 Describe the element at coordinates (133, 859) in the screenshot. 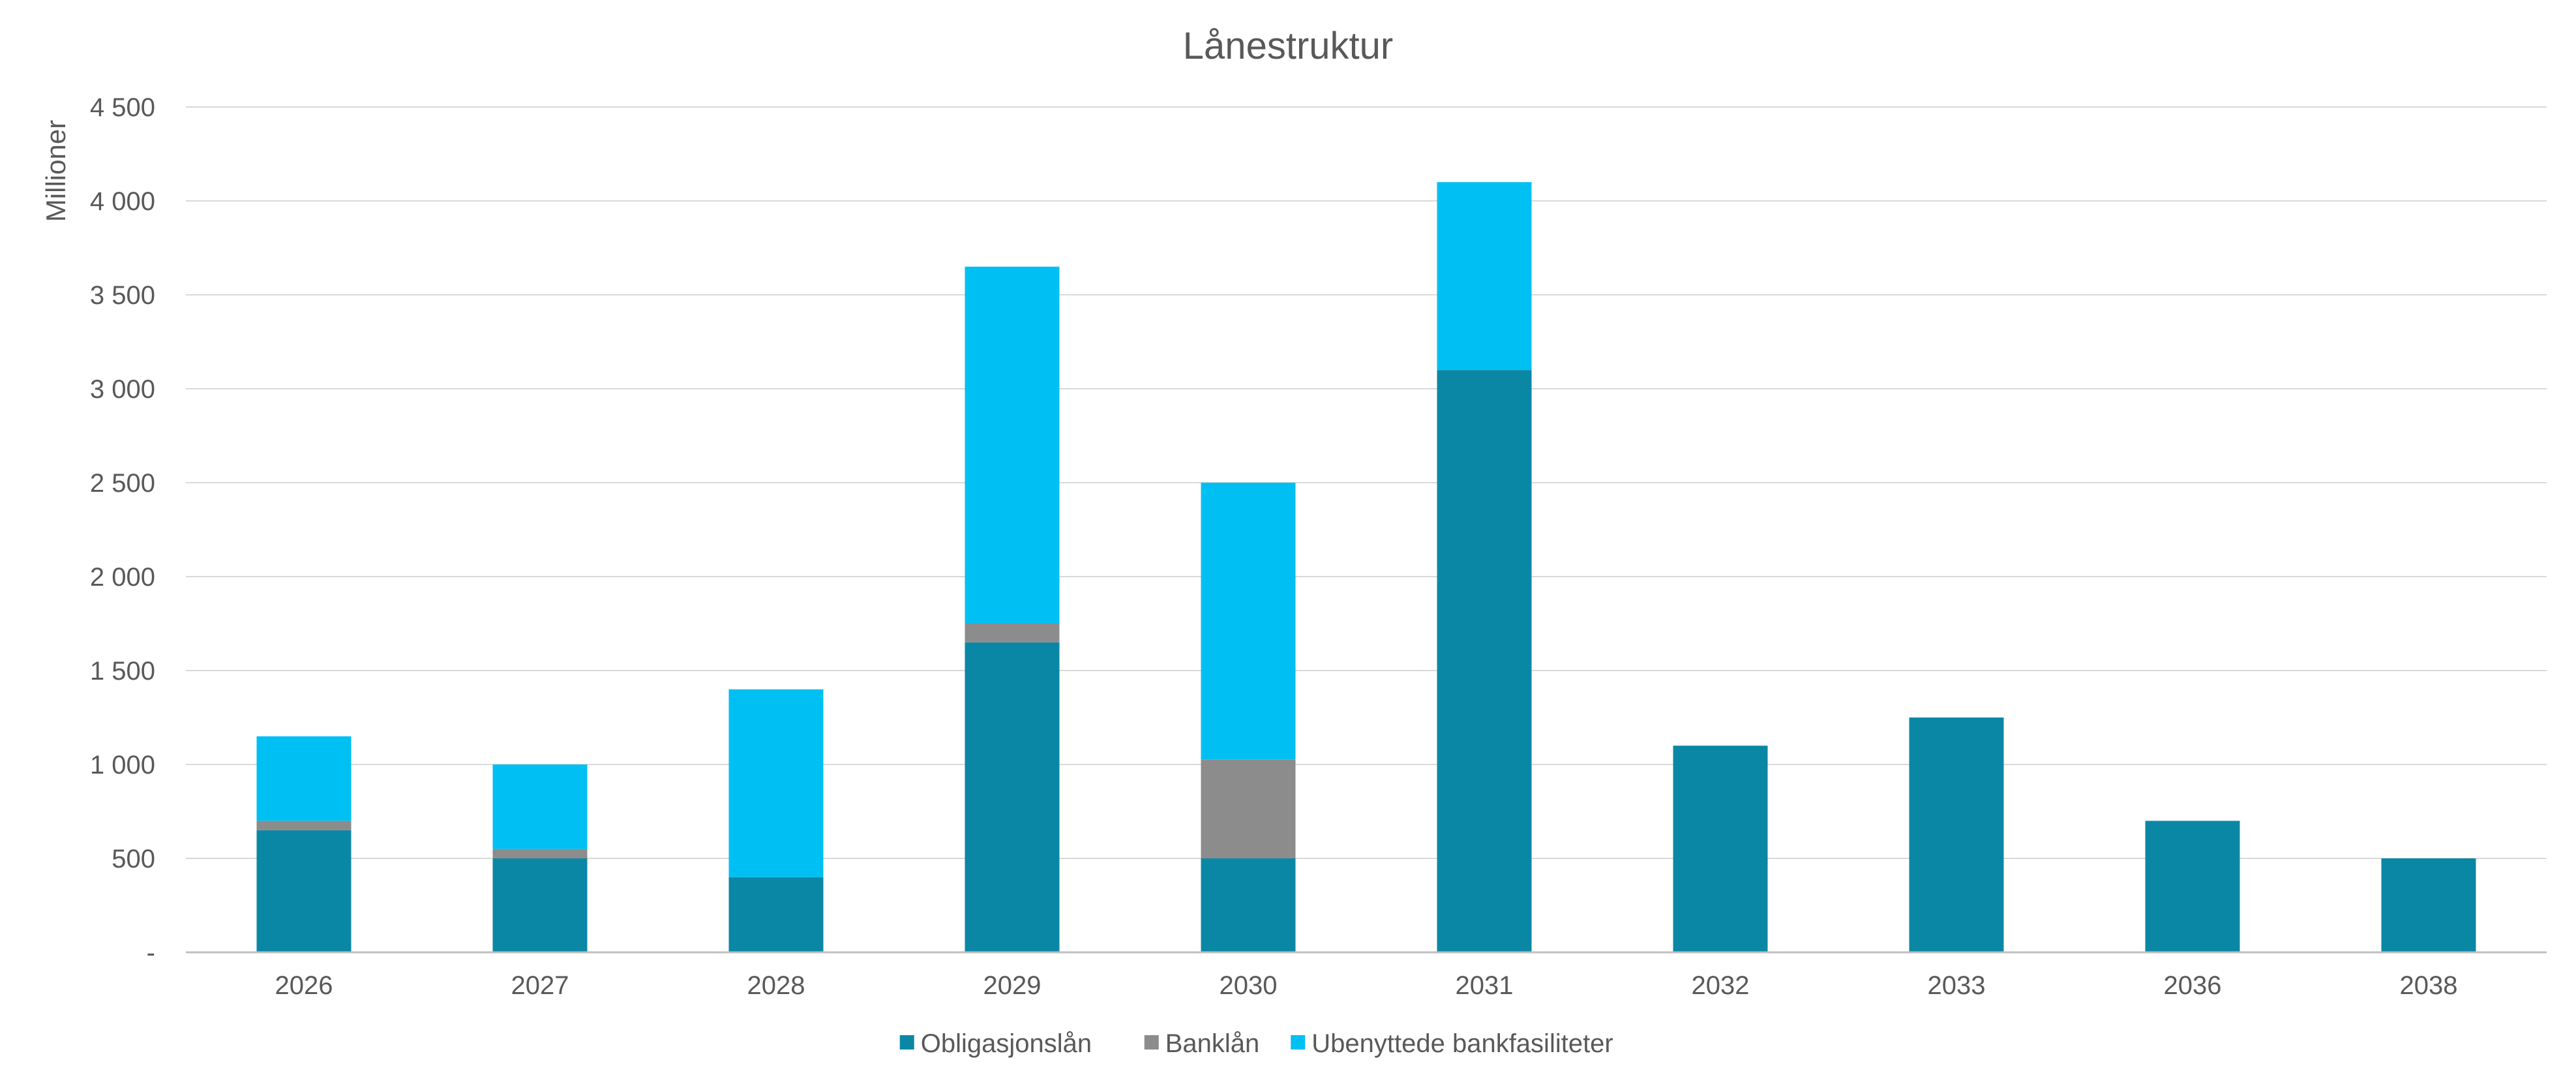

I see `y-tick-label: 500` at that location.